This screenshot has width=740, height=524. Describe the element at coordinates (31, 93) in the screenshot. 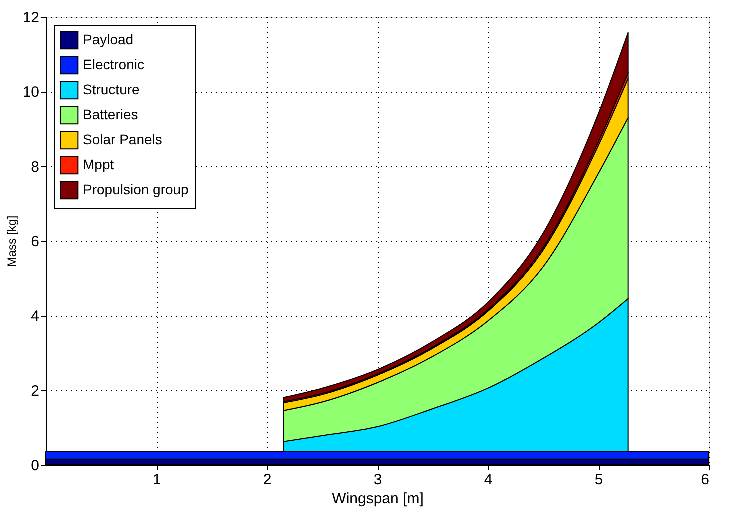

I see `y-tick-label: 10` at that location.